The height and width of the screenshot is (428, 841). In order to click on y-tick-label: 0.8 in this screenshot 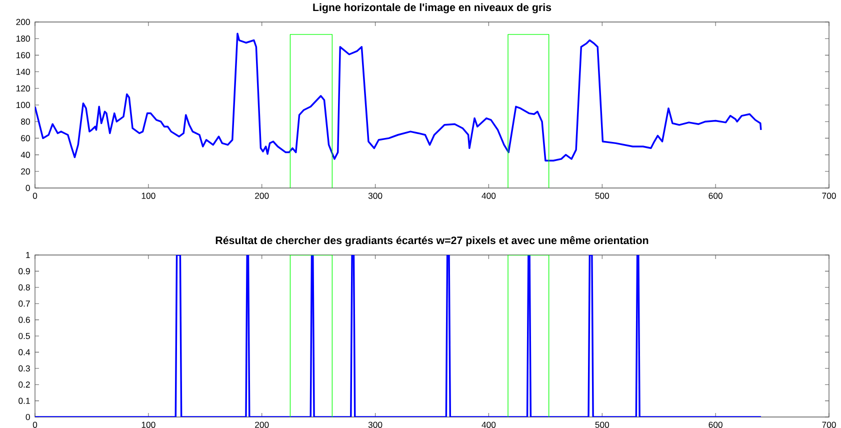, I will do `click(24, 287)`.